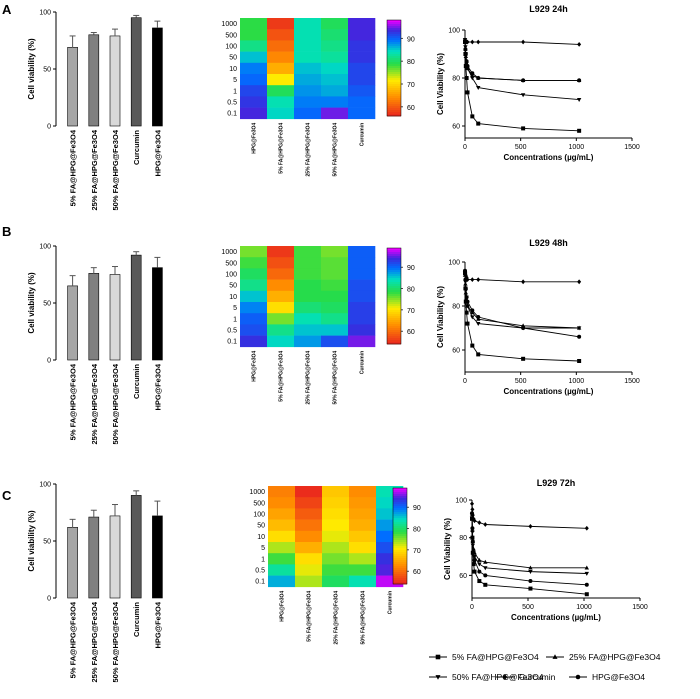 This screenshot has height=699, width=700. What do you see at coordinates (548, 243) in the screenshot?
I see `line-chart-title: L929 48h` at bounding box center [548, 243].